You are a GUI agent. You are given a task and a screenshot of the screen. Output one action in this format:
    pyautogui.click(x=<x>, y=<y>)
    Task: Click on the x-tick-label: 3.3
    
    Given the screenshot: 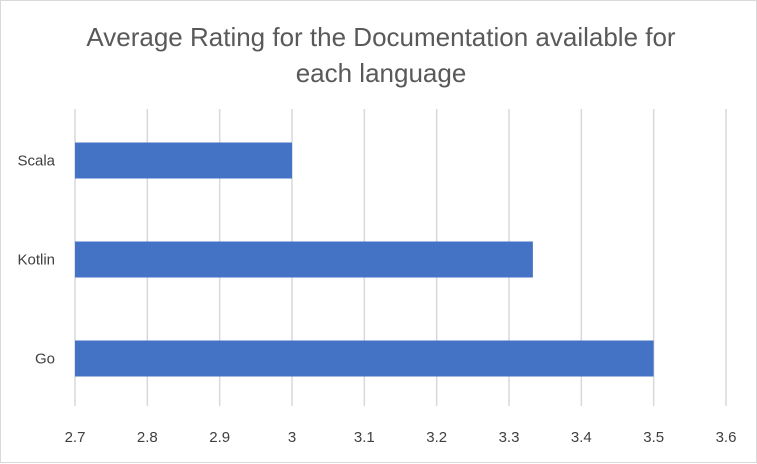 What is the action you would take?
    pyautogui.click(x=509, y=437)
    